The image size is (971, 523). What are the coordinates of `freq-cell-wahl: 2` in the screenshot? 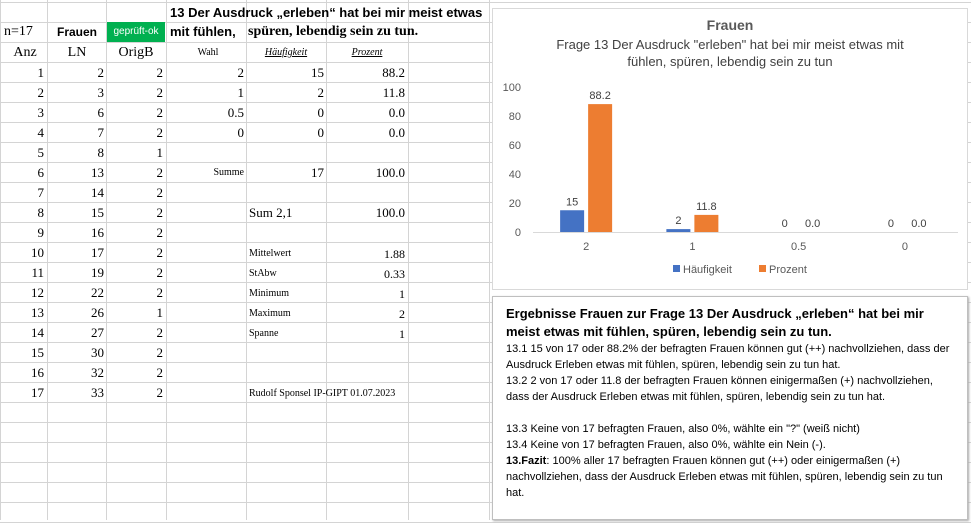 It's located at (241, 72).